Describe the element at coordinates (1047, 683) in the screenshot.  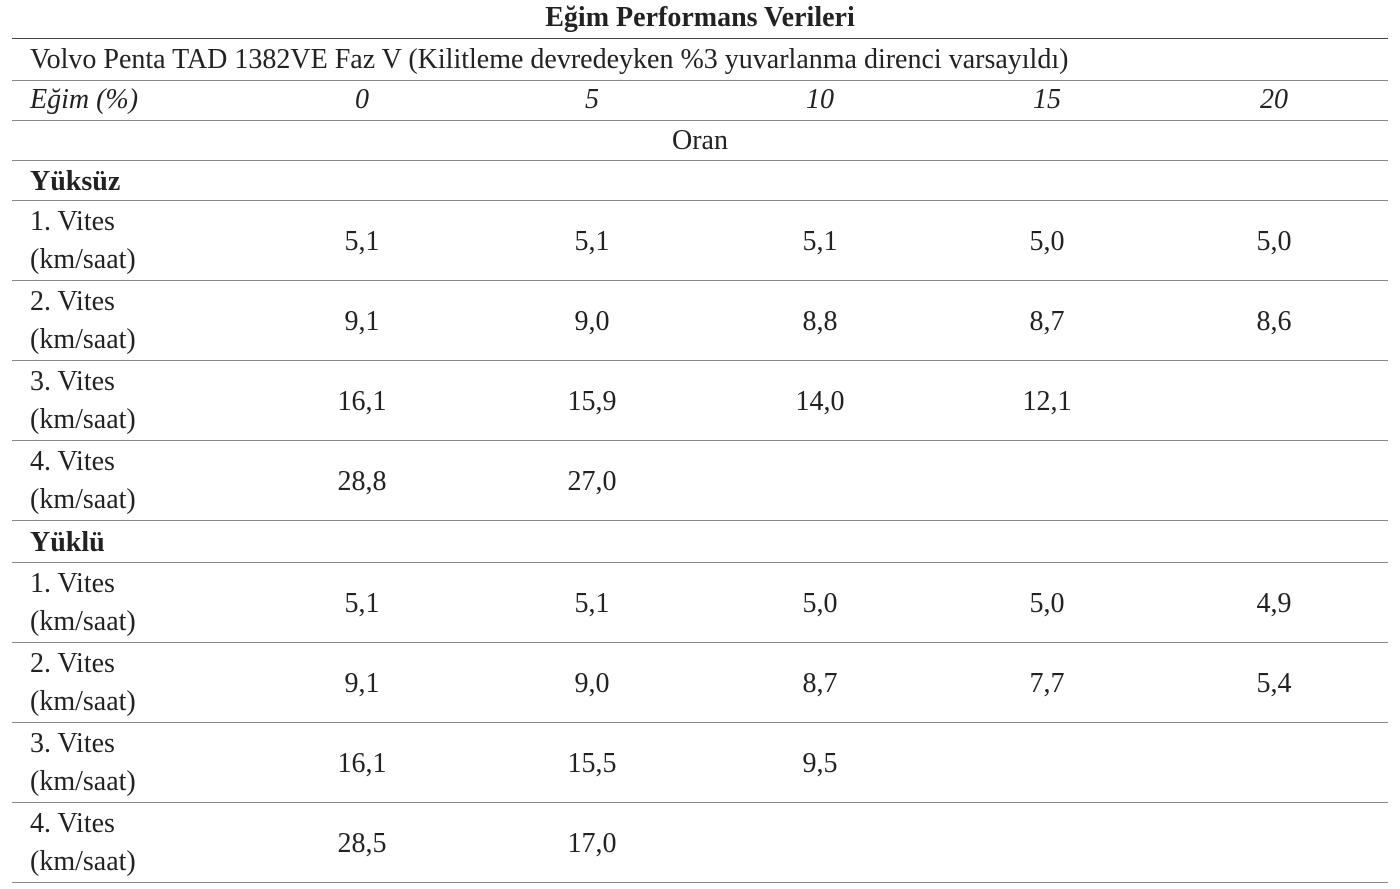
I see `cell-value: 7,7` at that location.